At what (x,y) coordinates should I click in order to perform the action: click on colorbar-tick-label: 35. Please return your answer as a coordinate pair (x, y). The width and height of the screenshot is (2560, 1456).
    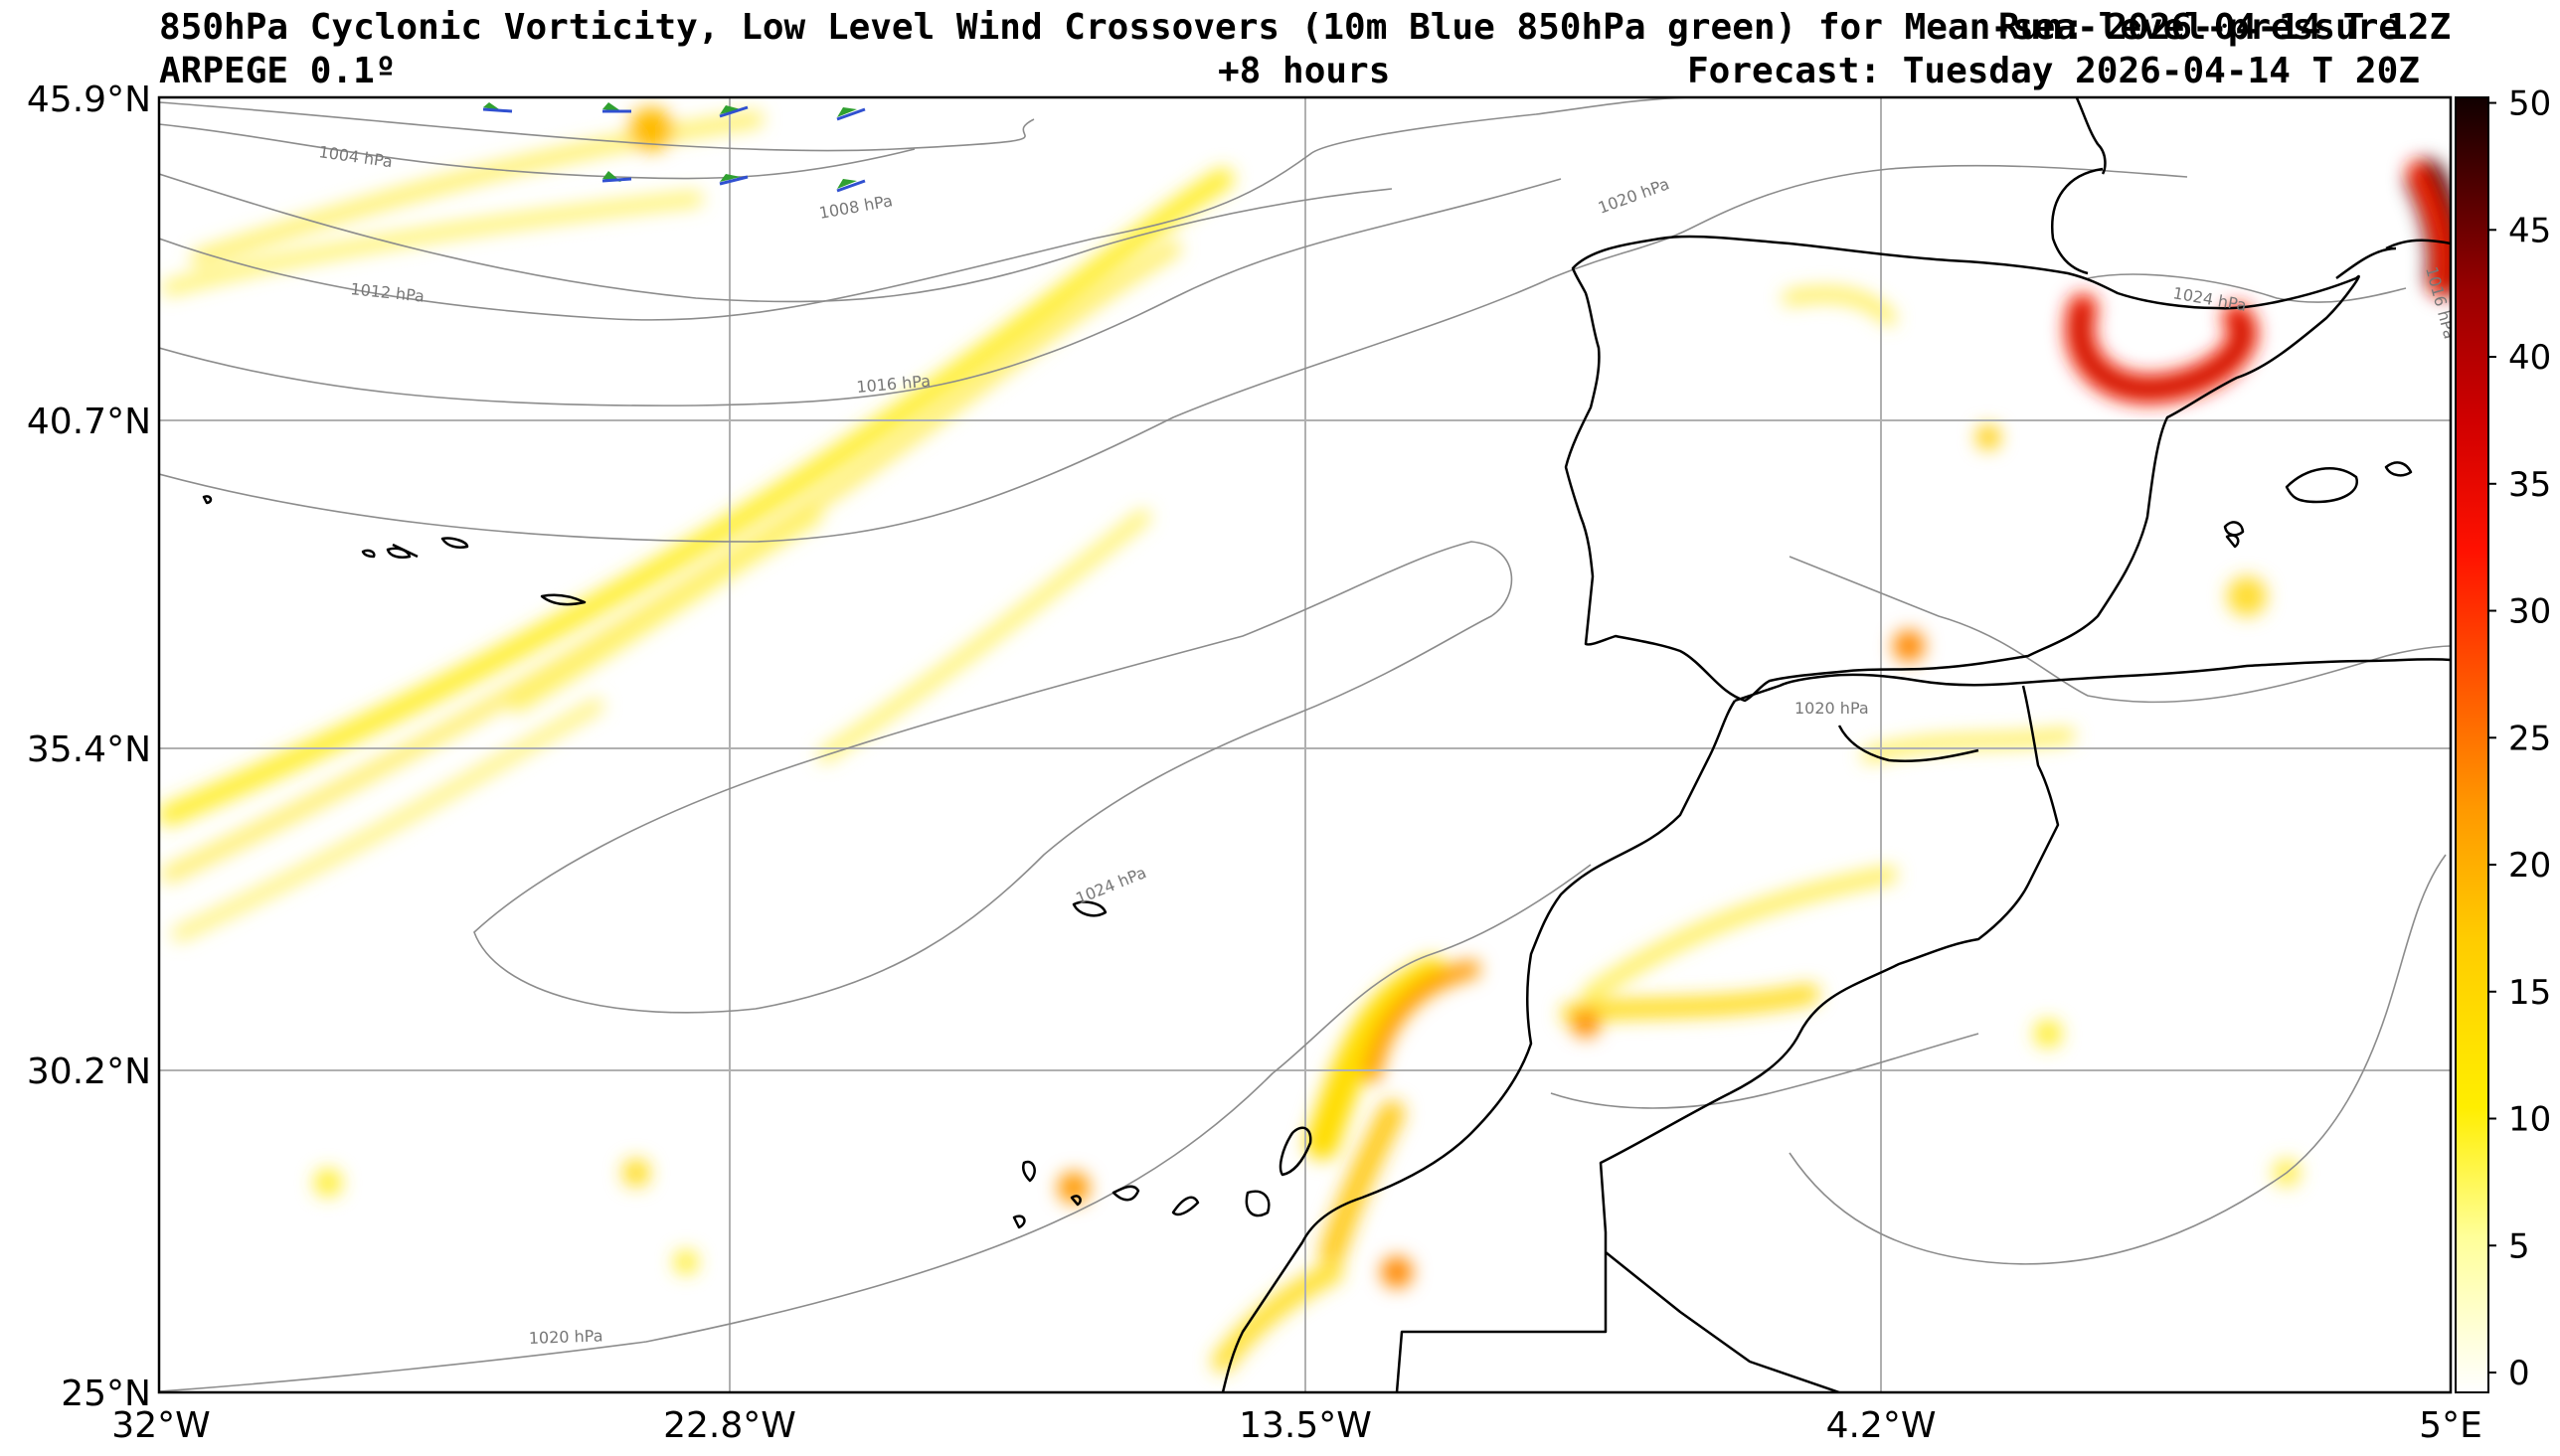
    Looking at the image, I should click on (2529, 485).